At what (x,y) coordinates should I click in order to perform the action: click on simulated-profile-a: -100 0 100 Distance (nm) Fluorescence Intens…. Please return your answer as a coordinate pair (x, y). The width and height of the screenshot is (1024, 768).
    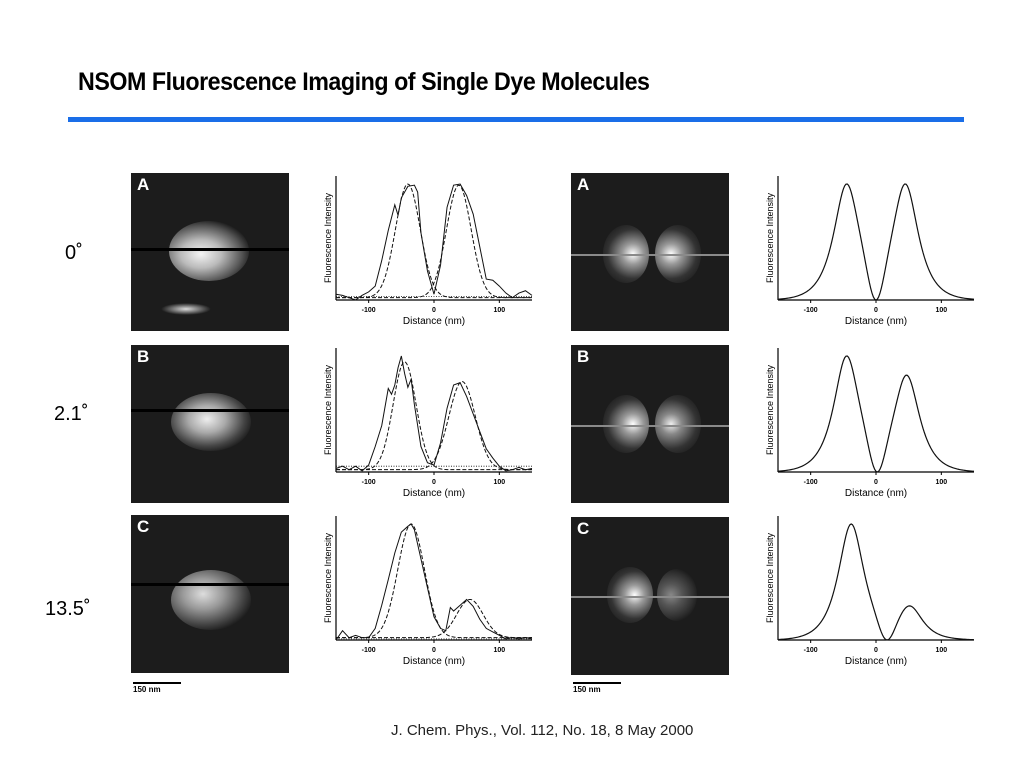
    Looking at the image, I should click on (869, 252).